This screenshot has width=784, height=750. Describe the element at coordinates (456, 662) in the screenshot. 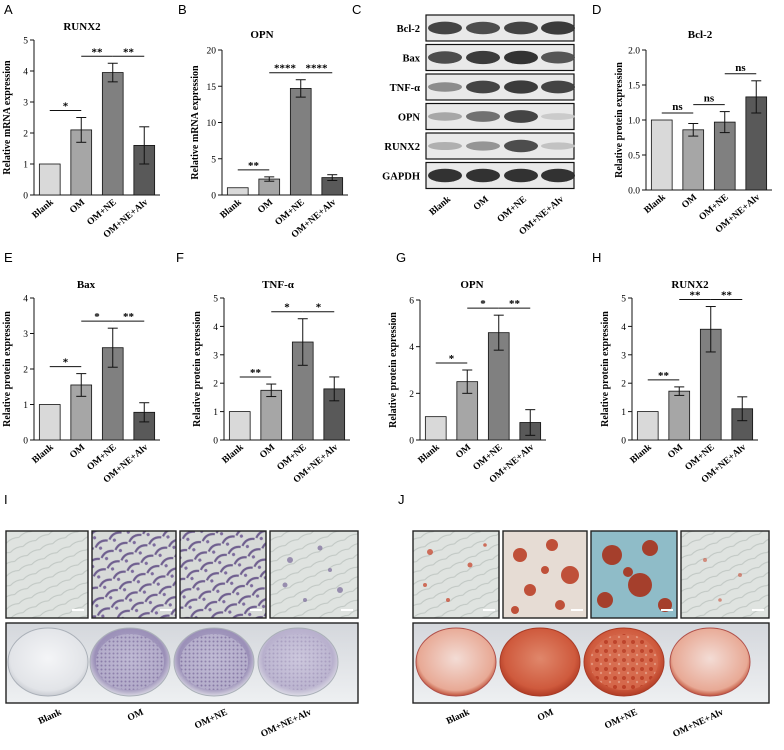

I see `ars-well-blank` at that location.